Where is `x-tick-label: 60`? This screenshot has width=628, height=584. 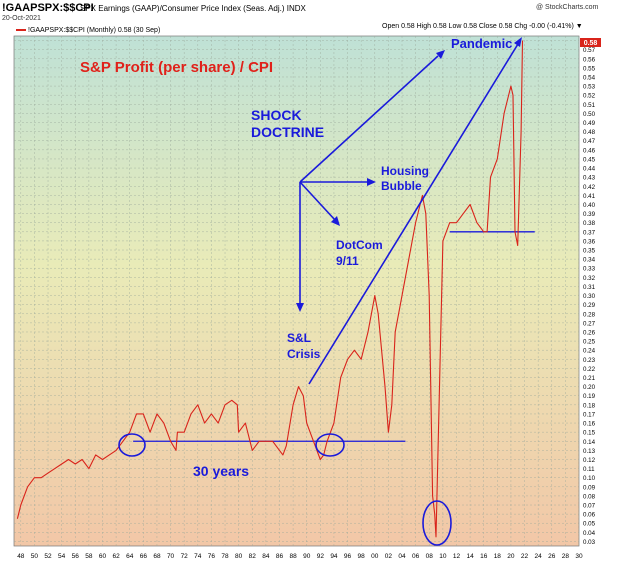
x-tick-label: 60 is located at coordinates (103, 556).